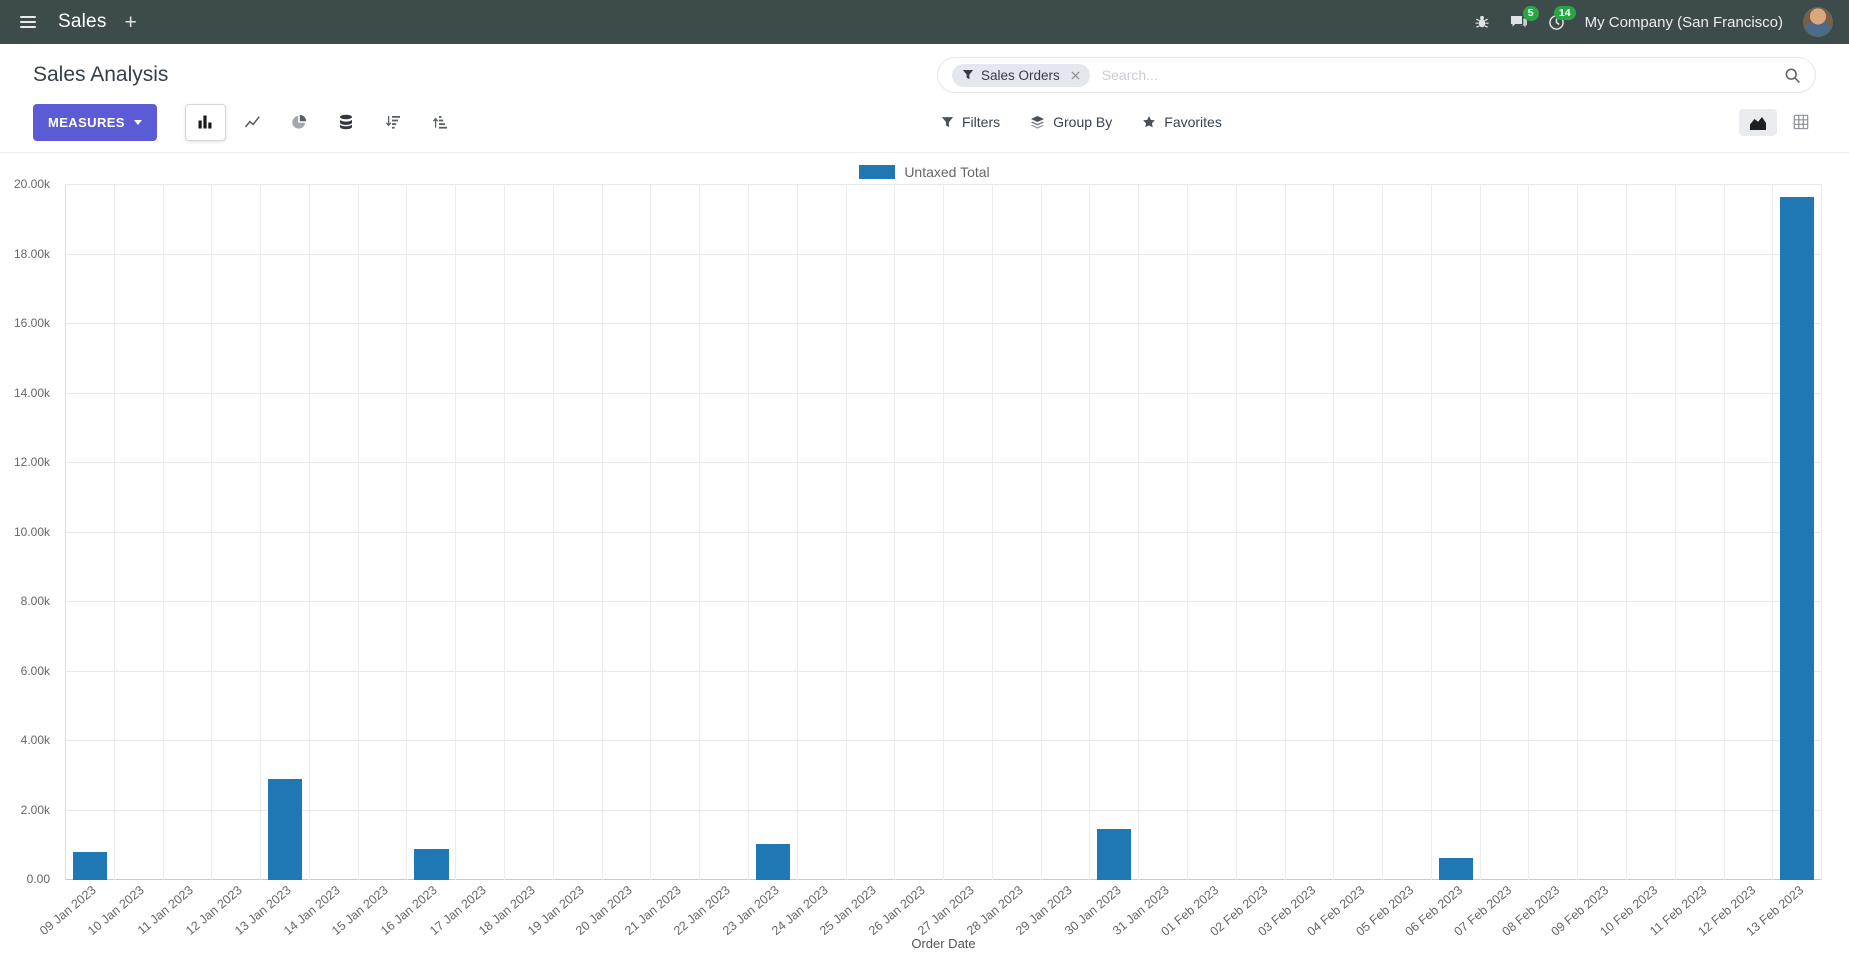 This screenshot has height=958, width=1849. I want to click on bar-13-feb-2023, so click(1797, 538).